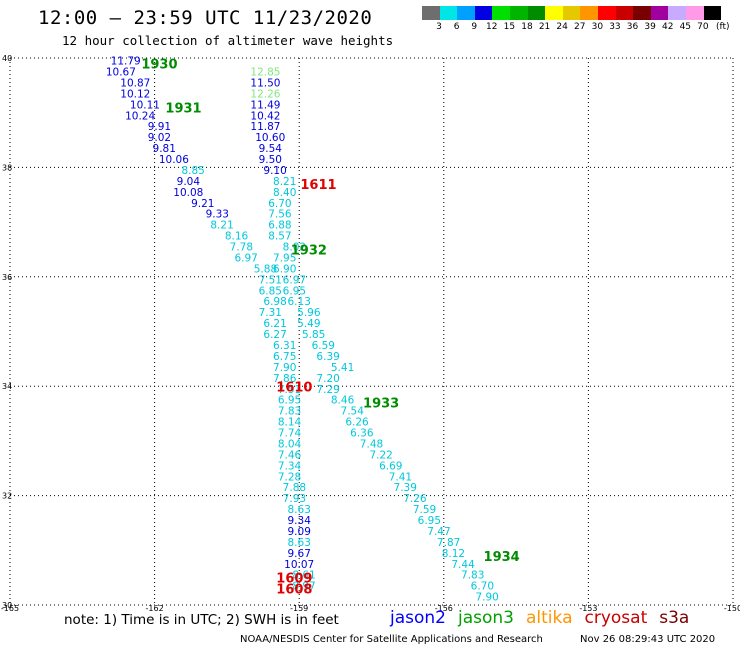 The image size is (740, 650). I want to click on color-scale-label: 9, so click(474, 27).